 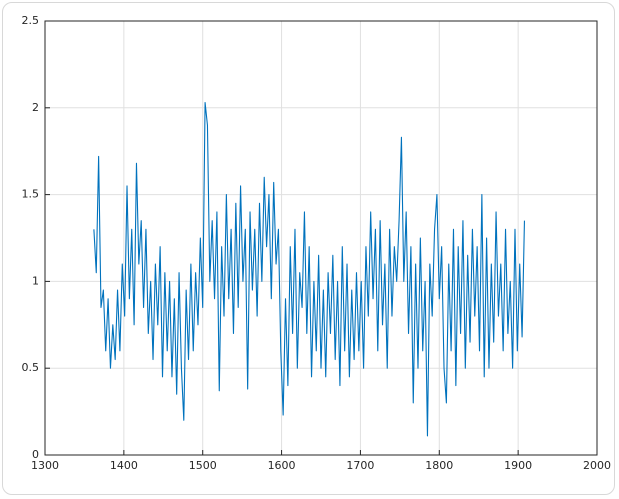 What do you see at coordinates (360, 465) in the screenshot?
I see `x-tick-label: 1700` at bounding box center [360, 465].